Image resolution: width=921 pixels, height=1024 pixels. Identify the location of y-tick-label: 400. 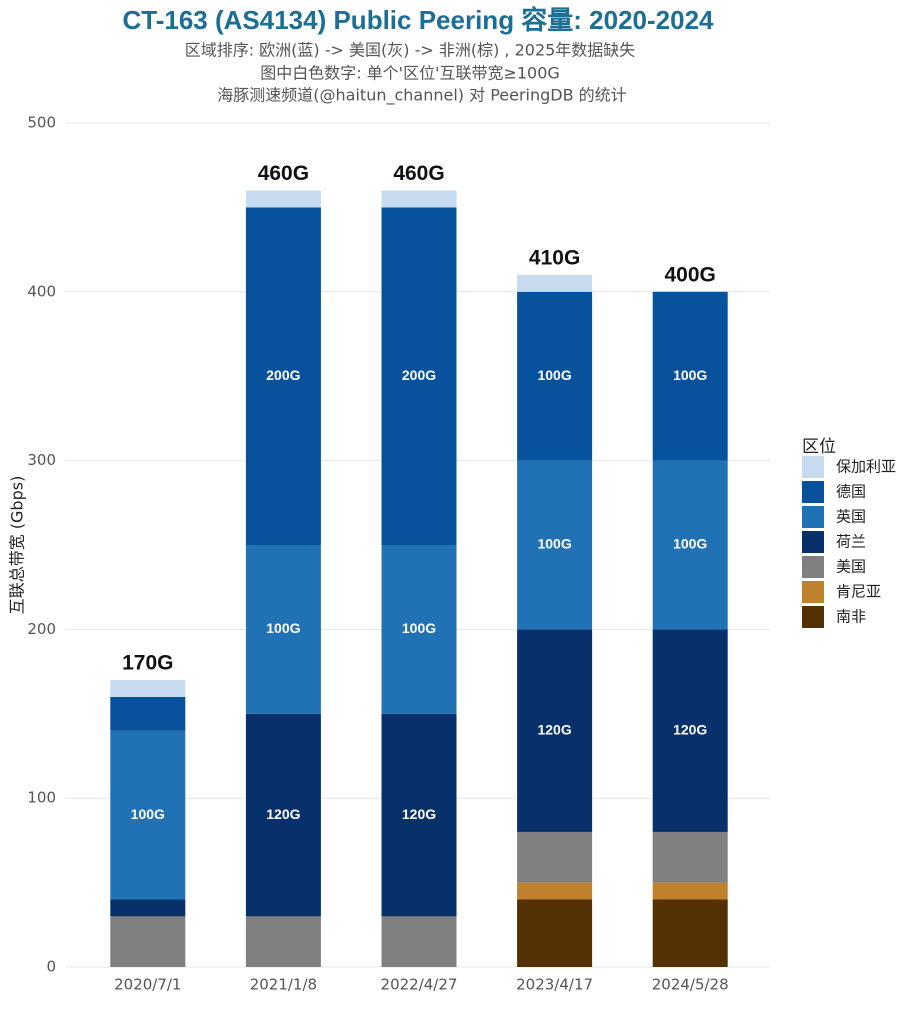
(41, 291).